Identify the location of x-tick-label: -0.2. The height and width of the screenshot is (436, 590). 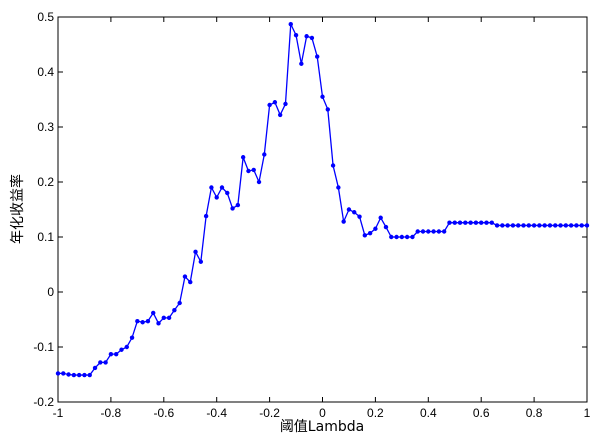
(269, 413).